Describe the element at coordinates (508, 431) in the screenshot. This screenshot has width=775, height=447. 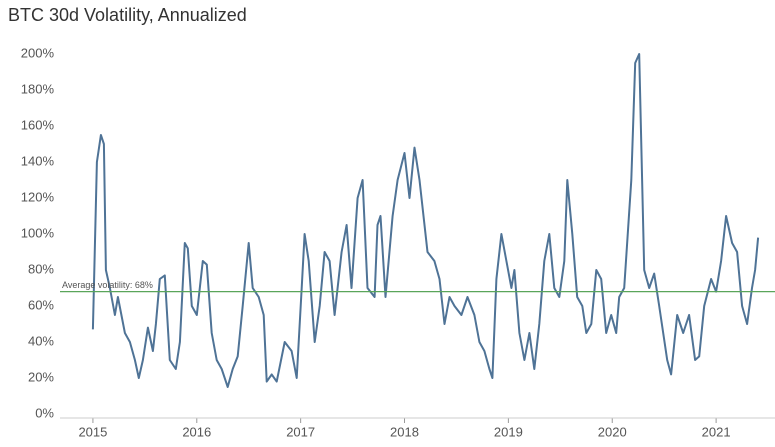
I see `x-tick-label: 2019` at that location.